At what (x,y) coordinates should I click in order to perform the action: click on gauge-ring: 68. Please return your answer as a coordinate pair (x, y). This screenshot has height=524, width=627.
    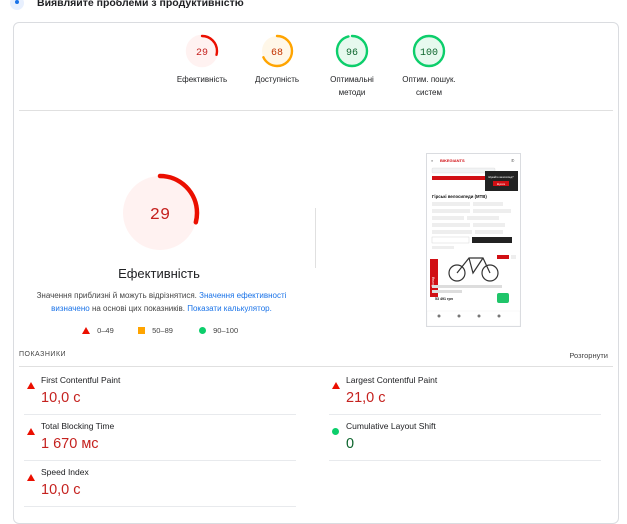
    Looking at the image, I should click on (277, 51).